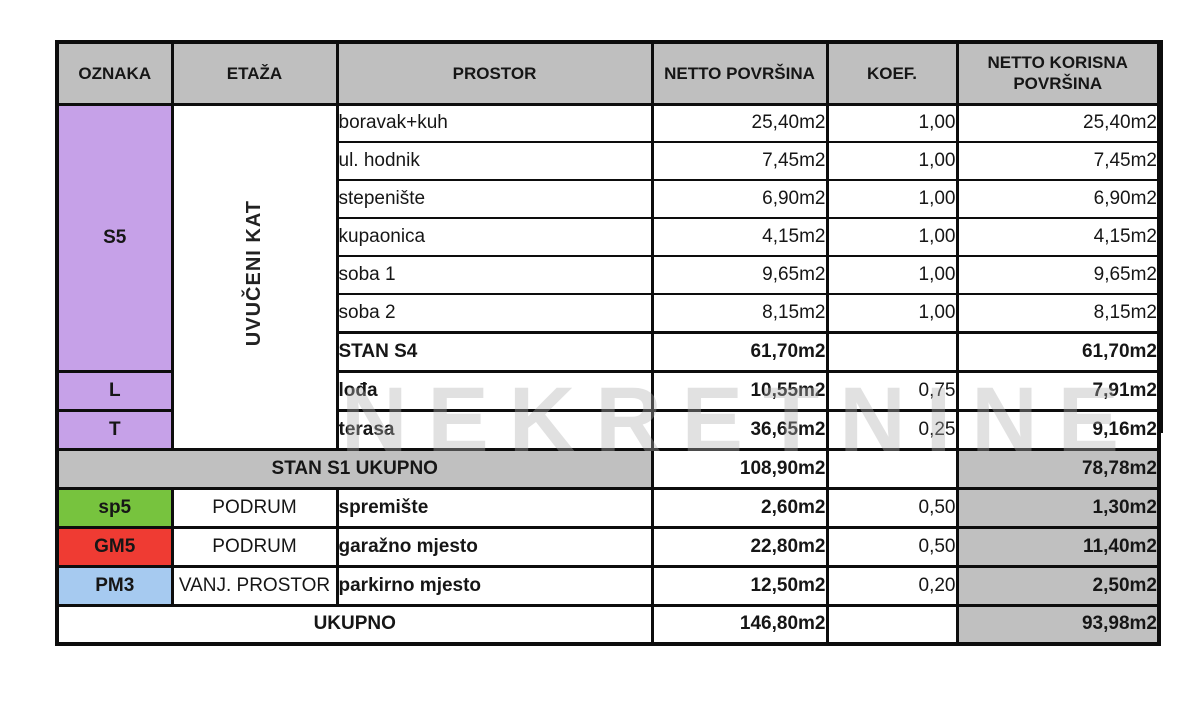  I want to click on cell-grand-total-label: UKUPNO, so click(354, 624).